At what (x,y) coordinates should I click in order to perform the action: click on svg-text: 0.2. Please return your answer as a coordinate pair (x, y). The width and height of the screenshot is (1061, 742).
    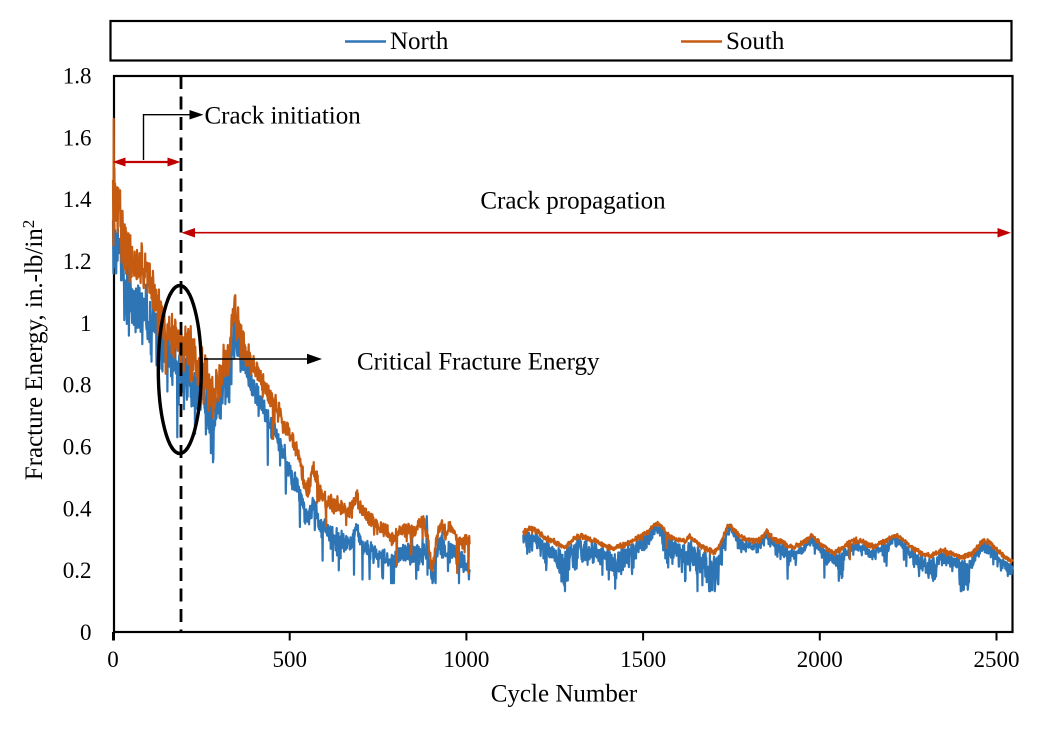
    Looking at the image, I should click on (77, 570).